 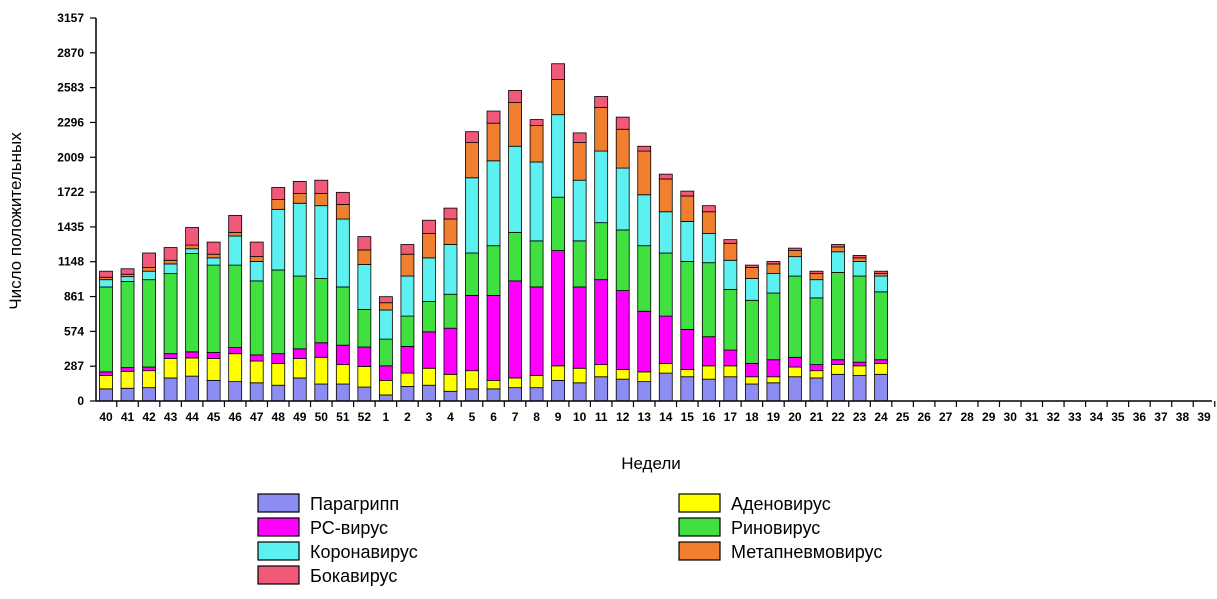 What do you see at coordinates (74, 366) in the screenshot?
I see `y-tick-label: 287` at bounding box center [74, 366].